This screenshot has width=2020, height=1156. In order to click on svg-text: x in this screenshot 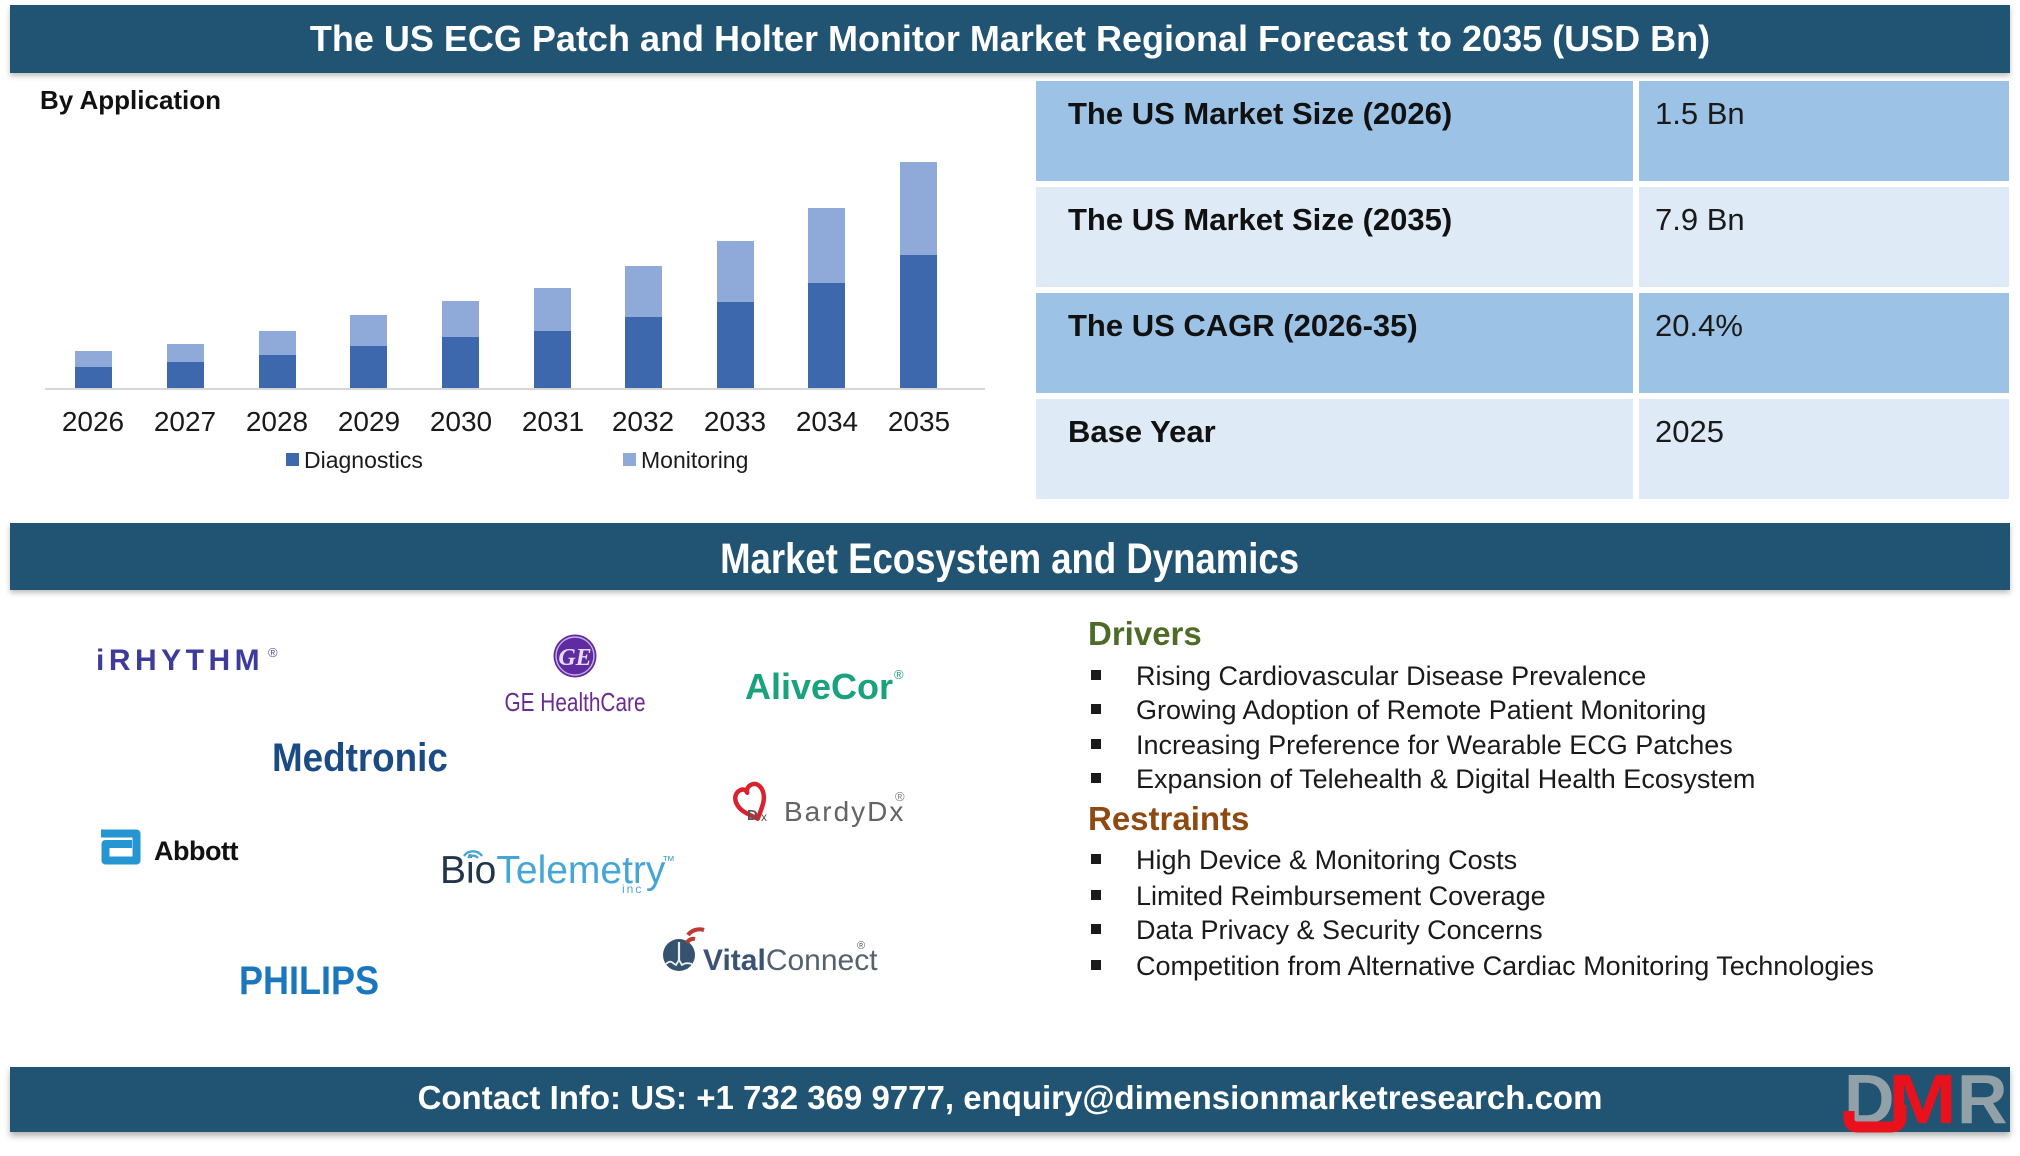, I will do `click(764, 817)`.